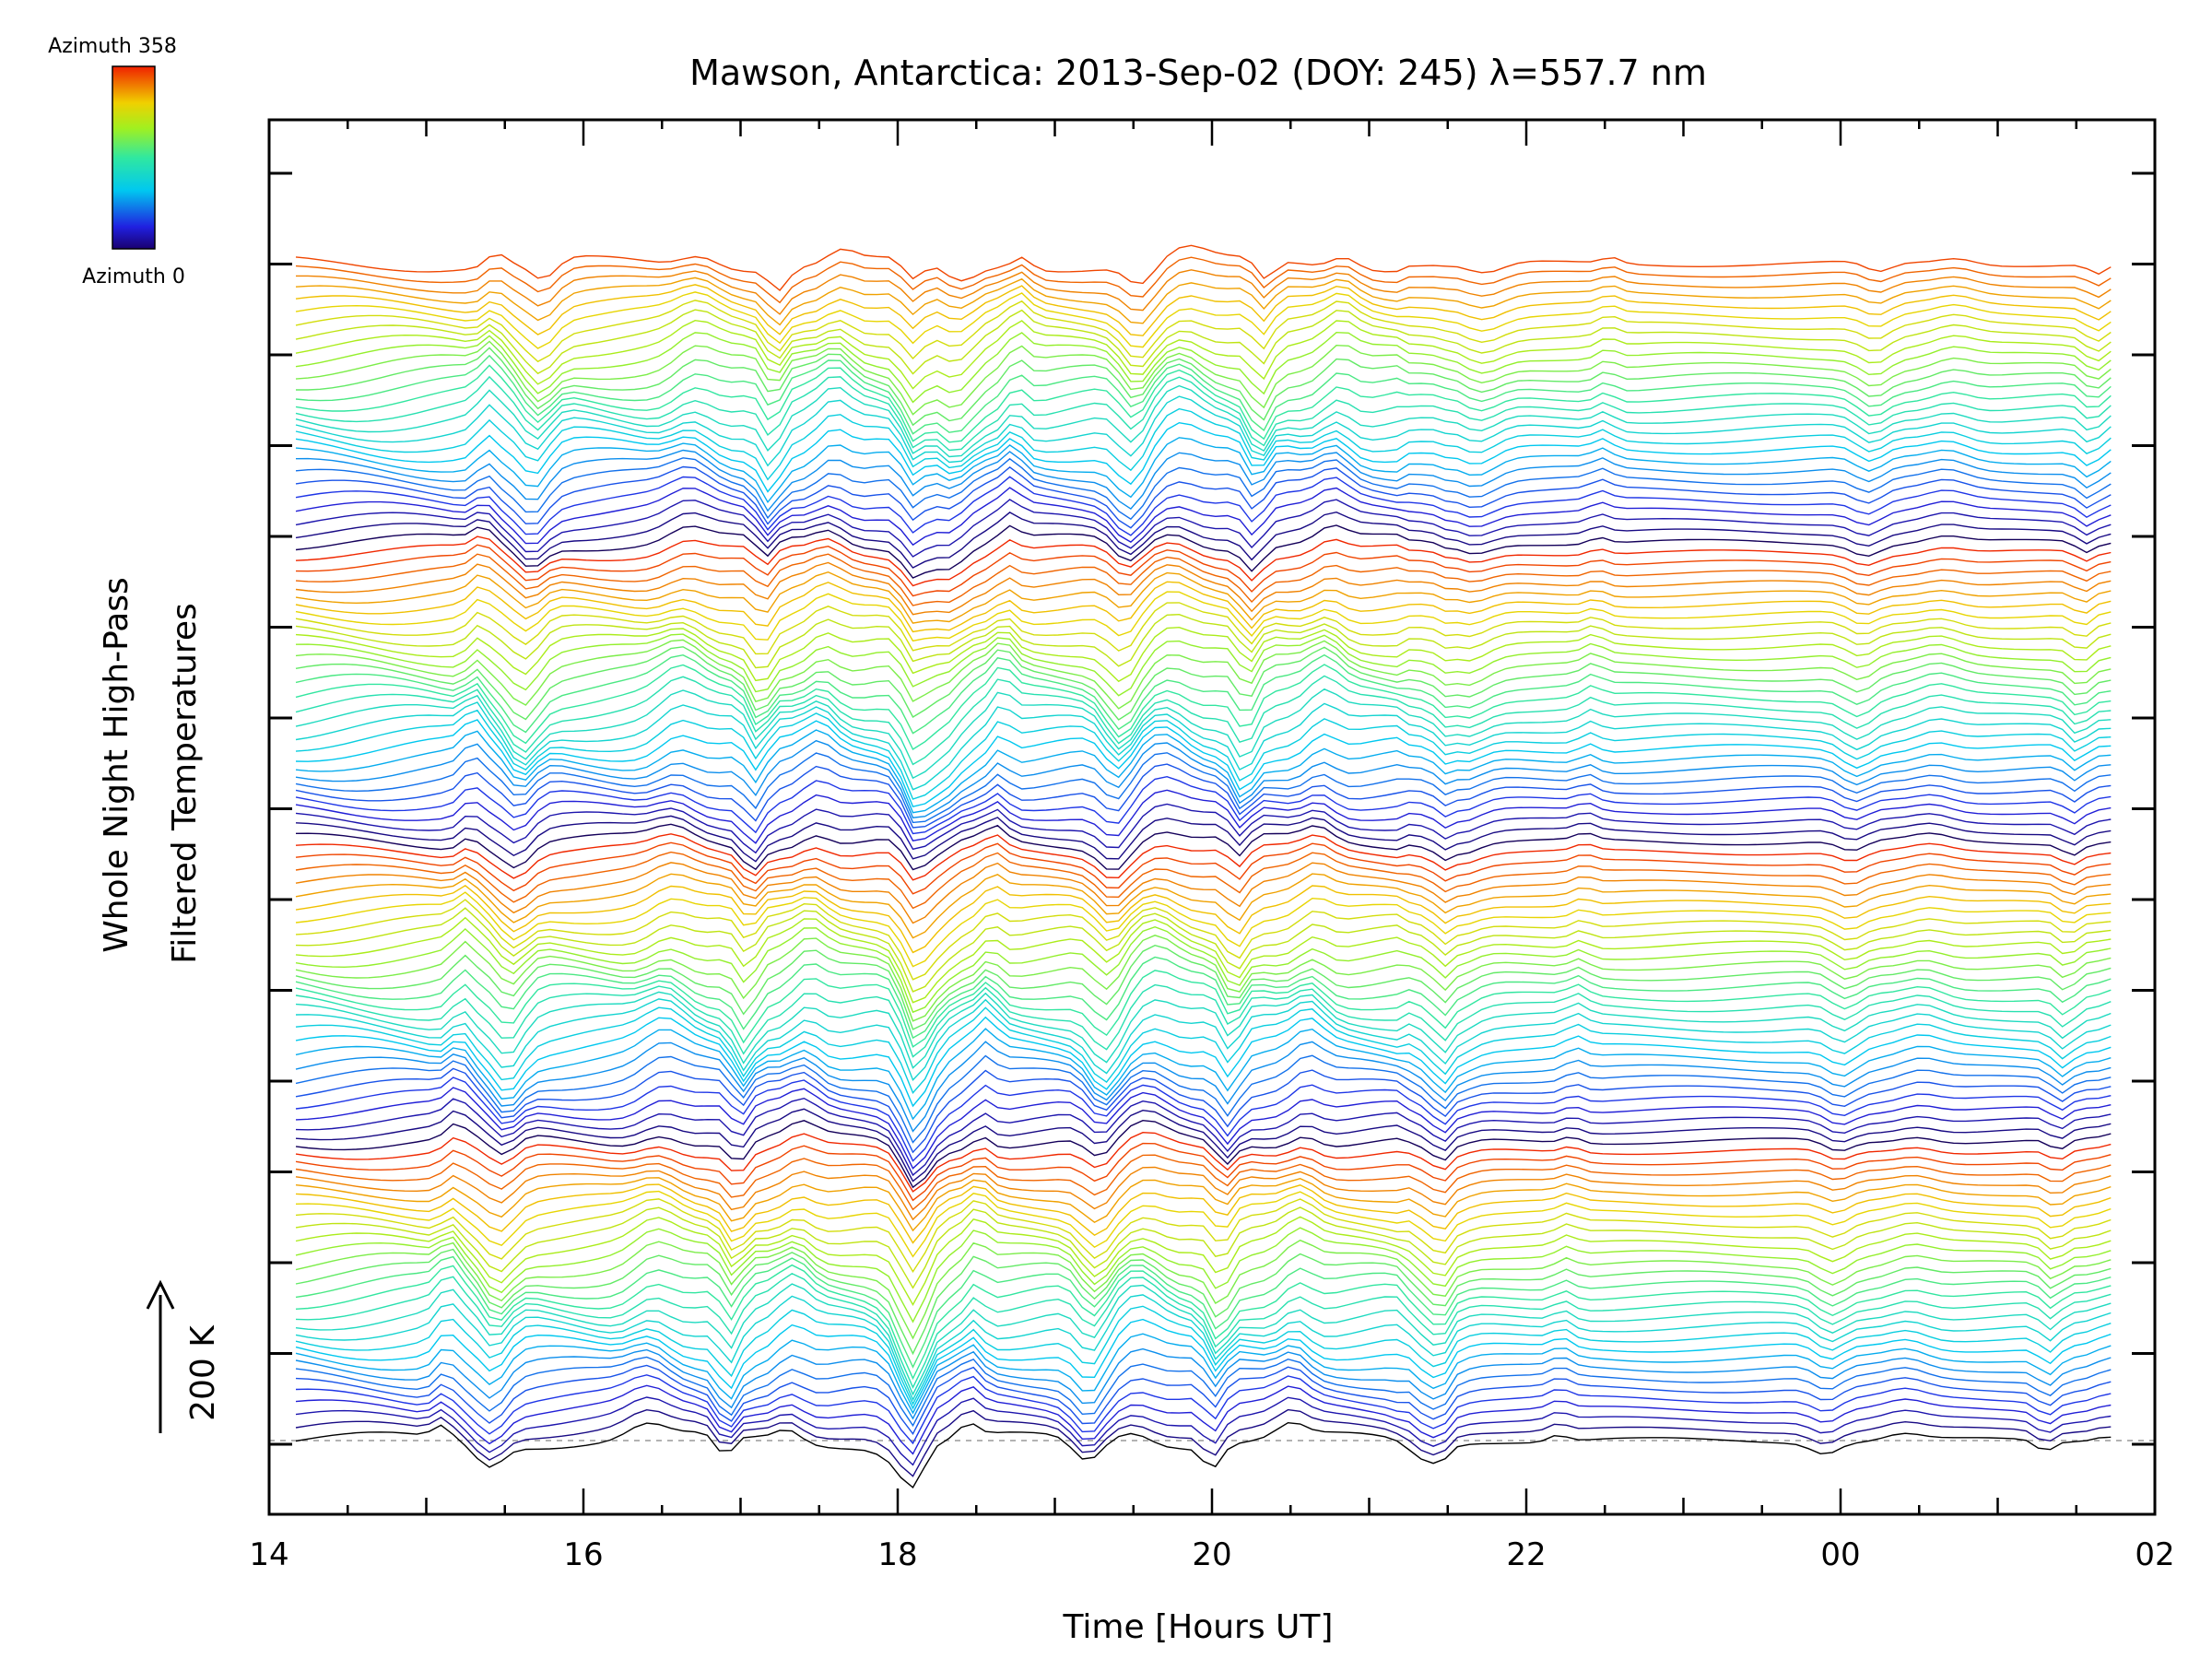  I want to click on x-tick-label: 20, so click(1211, 1554).